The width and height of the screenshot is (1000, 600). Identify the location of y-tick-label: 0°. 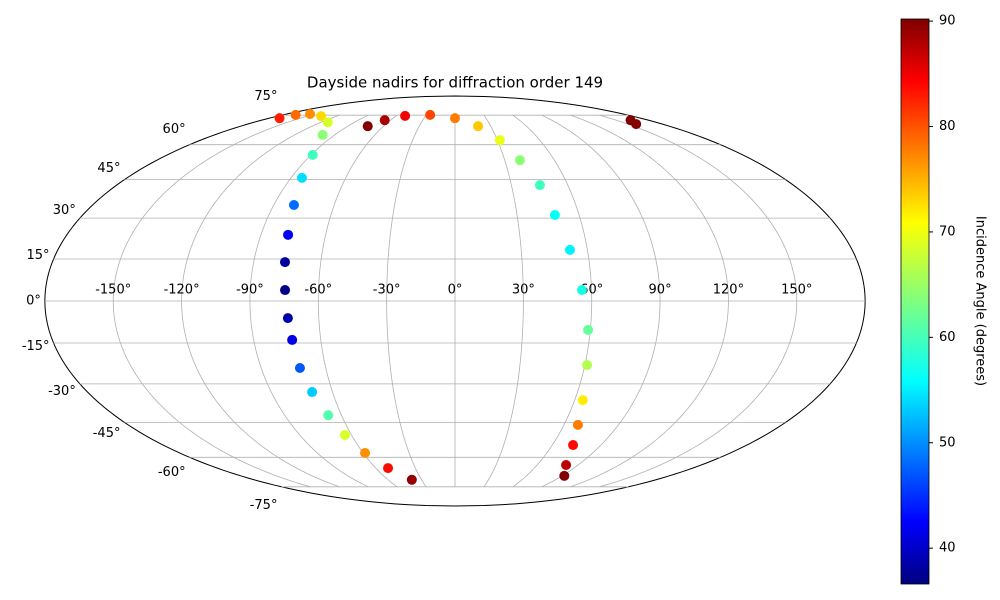
(33, 301).